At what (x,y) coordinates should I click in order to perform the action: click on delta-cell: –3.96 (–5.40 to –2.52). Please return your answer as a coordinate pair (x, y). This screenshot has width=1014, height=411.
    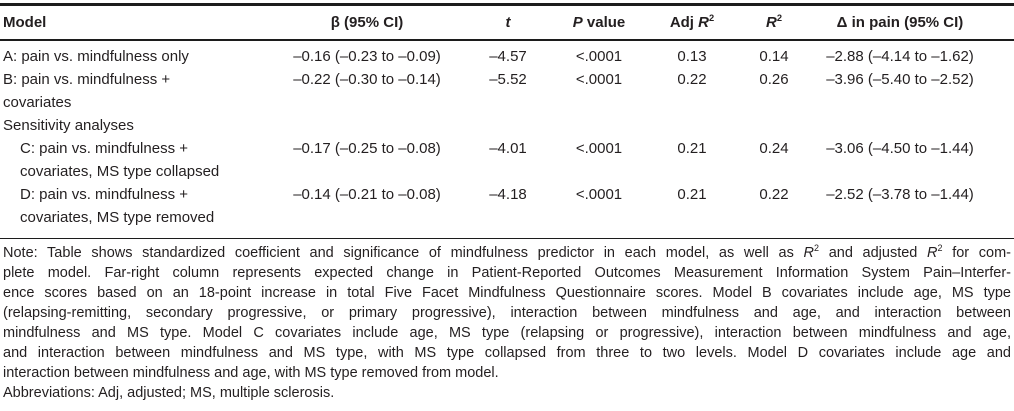
    Looking at the image, I should click on (900, 79).